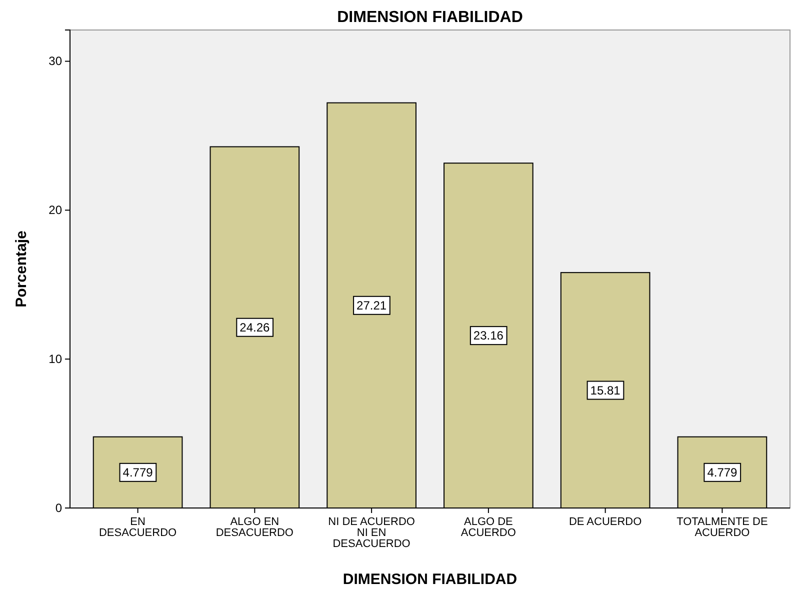  I want to click on y-axis-title: Porcentaje, so click(21, 269).